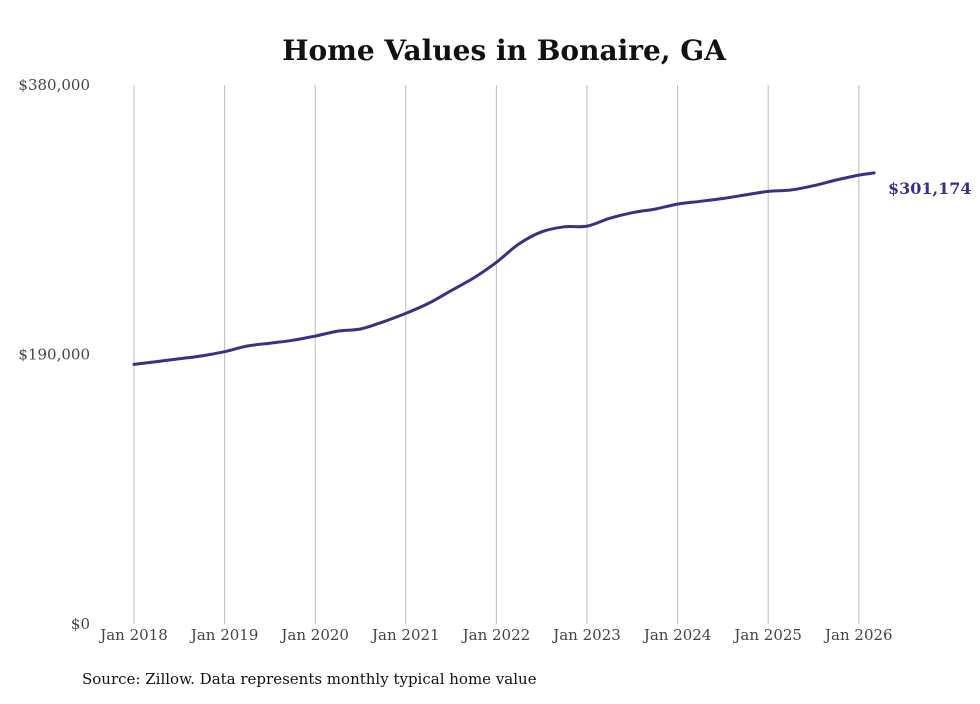  What do you see at coordinates (224, 635) in the screenshot?
I see `x-tick-label-1: Jan 2019` at bounding box center [224, 635].